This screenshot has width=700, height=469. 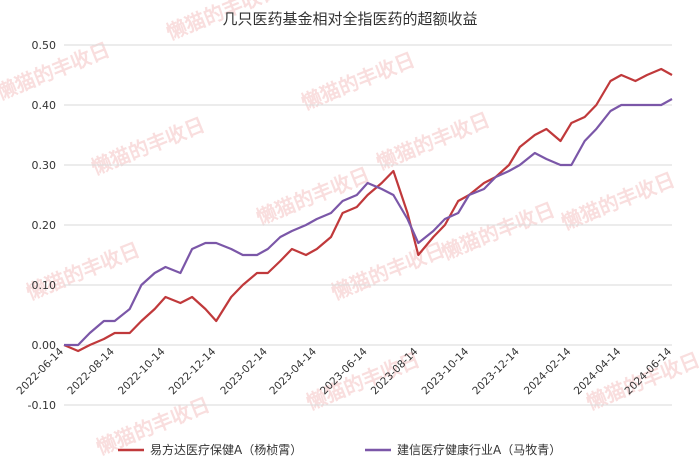 I want to click on y-tick-label: 0.20, so click(x=44, y=225).